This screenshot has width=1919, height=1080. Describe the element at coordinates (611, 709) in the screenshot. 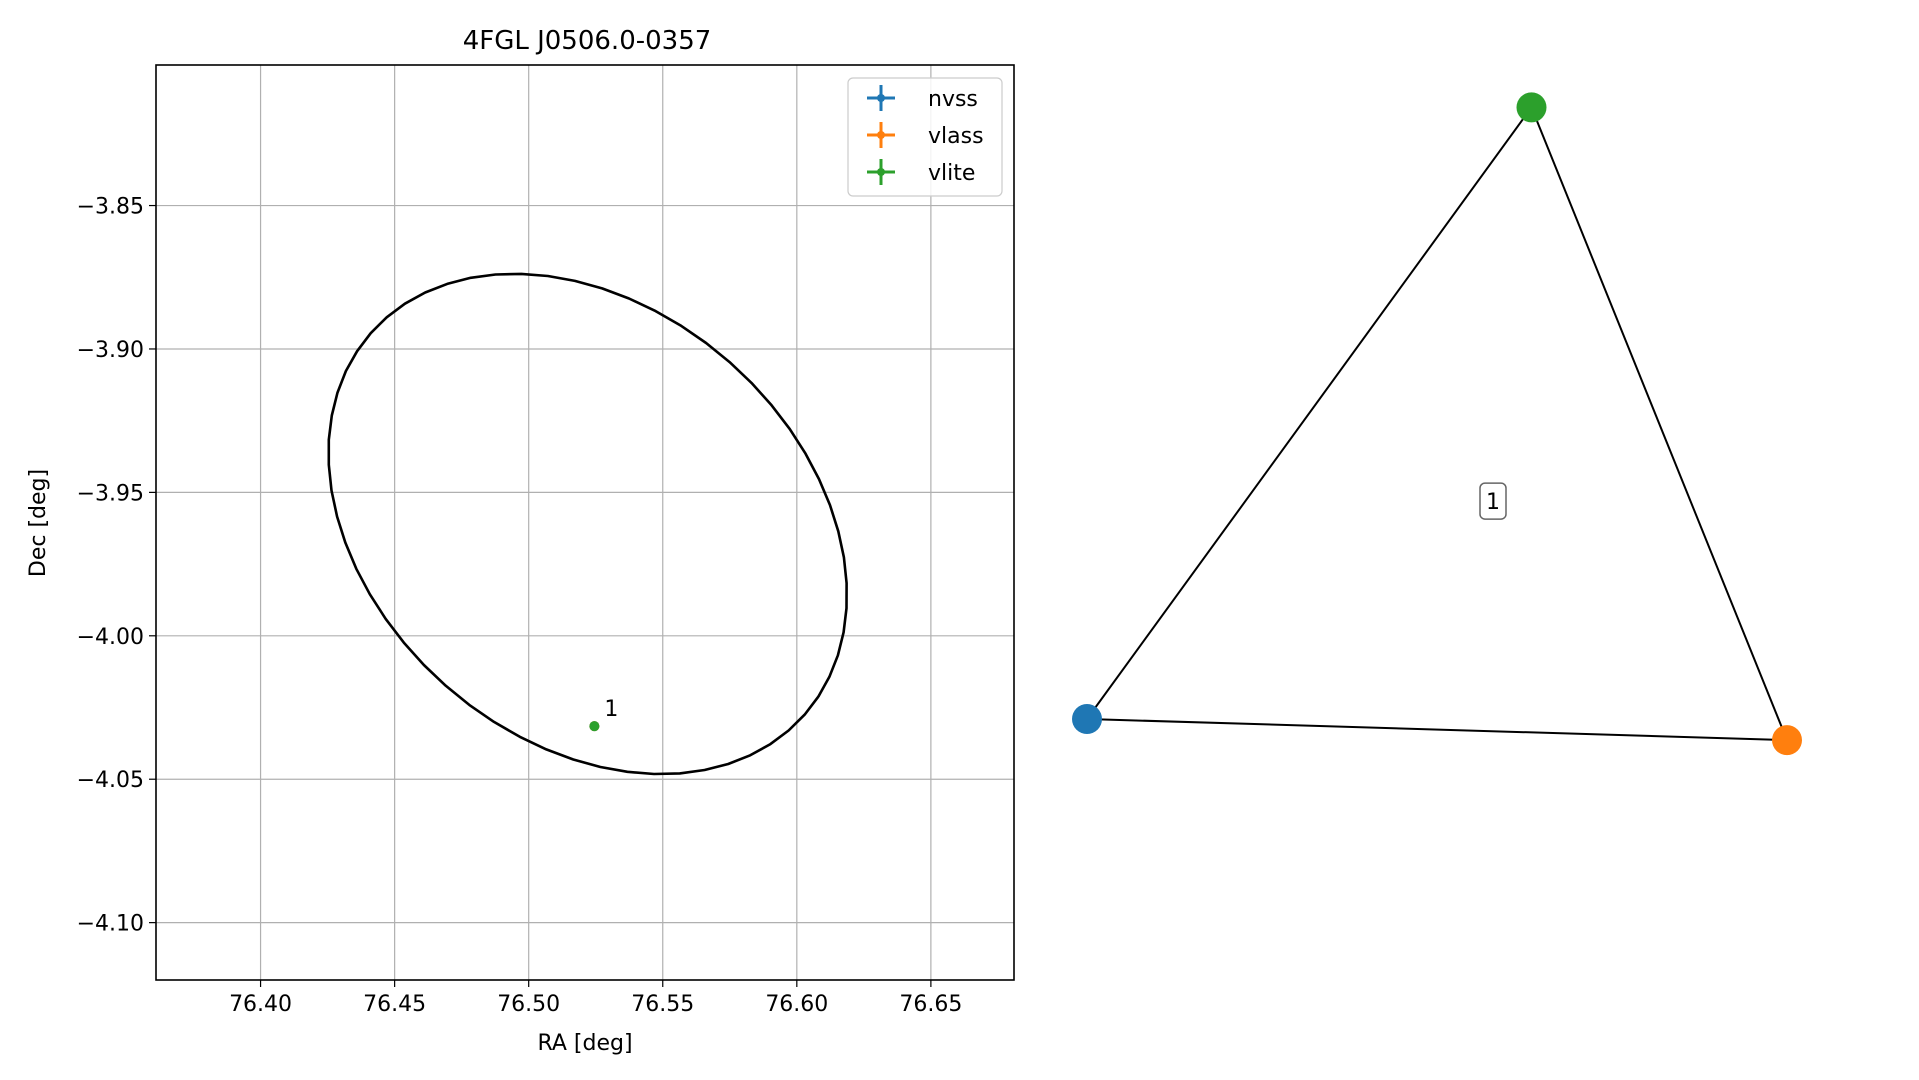

I see `point-annotation: 1` at that location.